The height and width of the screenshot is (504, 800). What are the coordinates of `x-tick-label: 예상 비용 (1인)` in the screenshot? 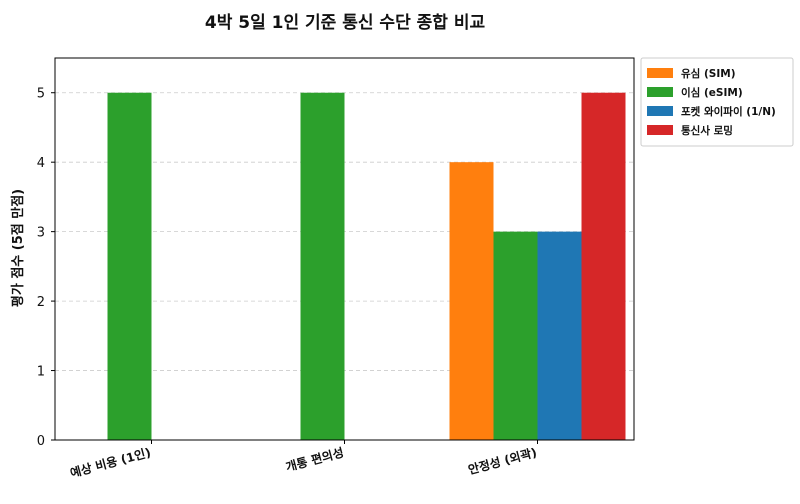 It's located at (110, 462).